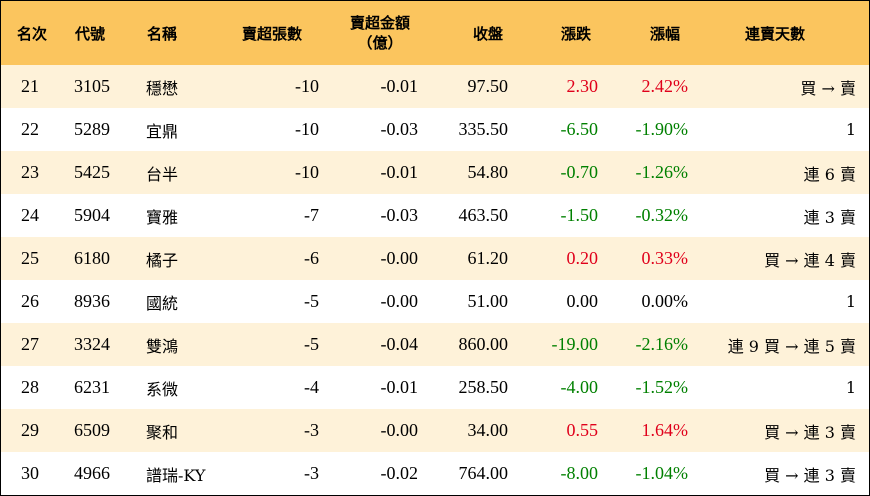  What do you see at coordinates (828, 88) in the screenshot?
I see `streak-cell: 買 → 賣` at bounding box center [828, 88].